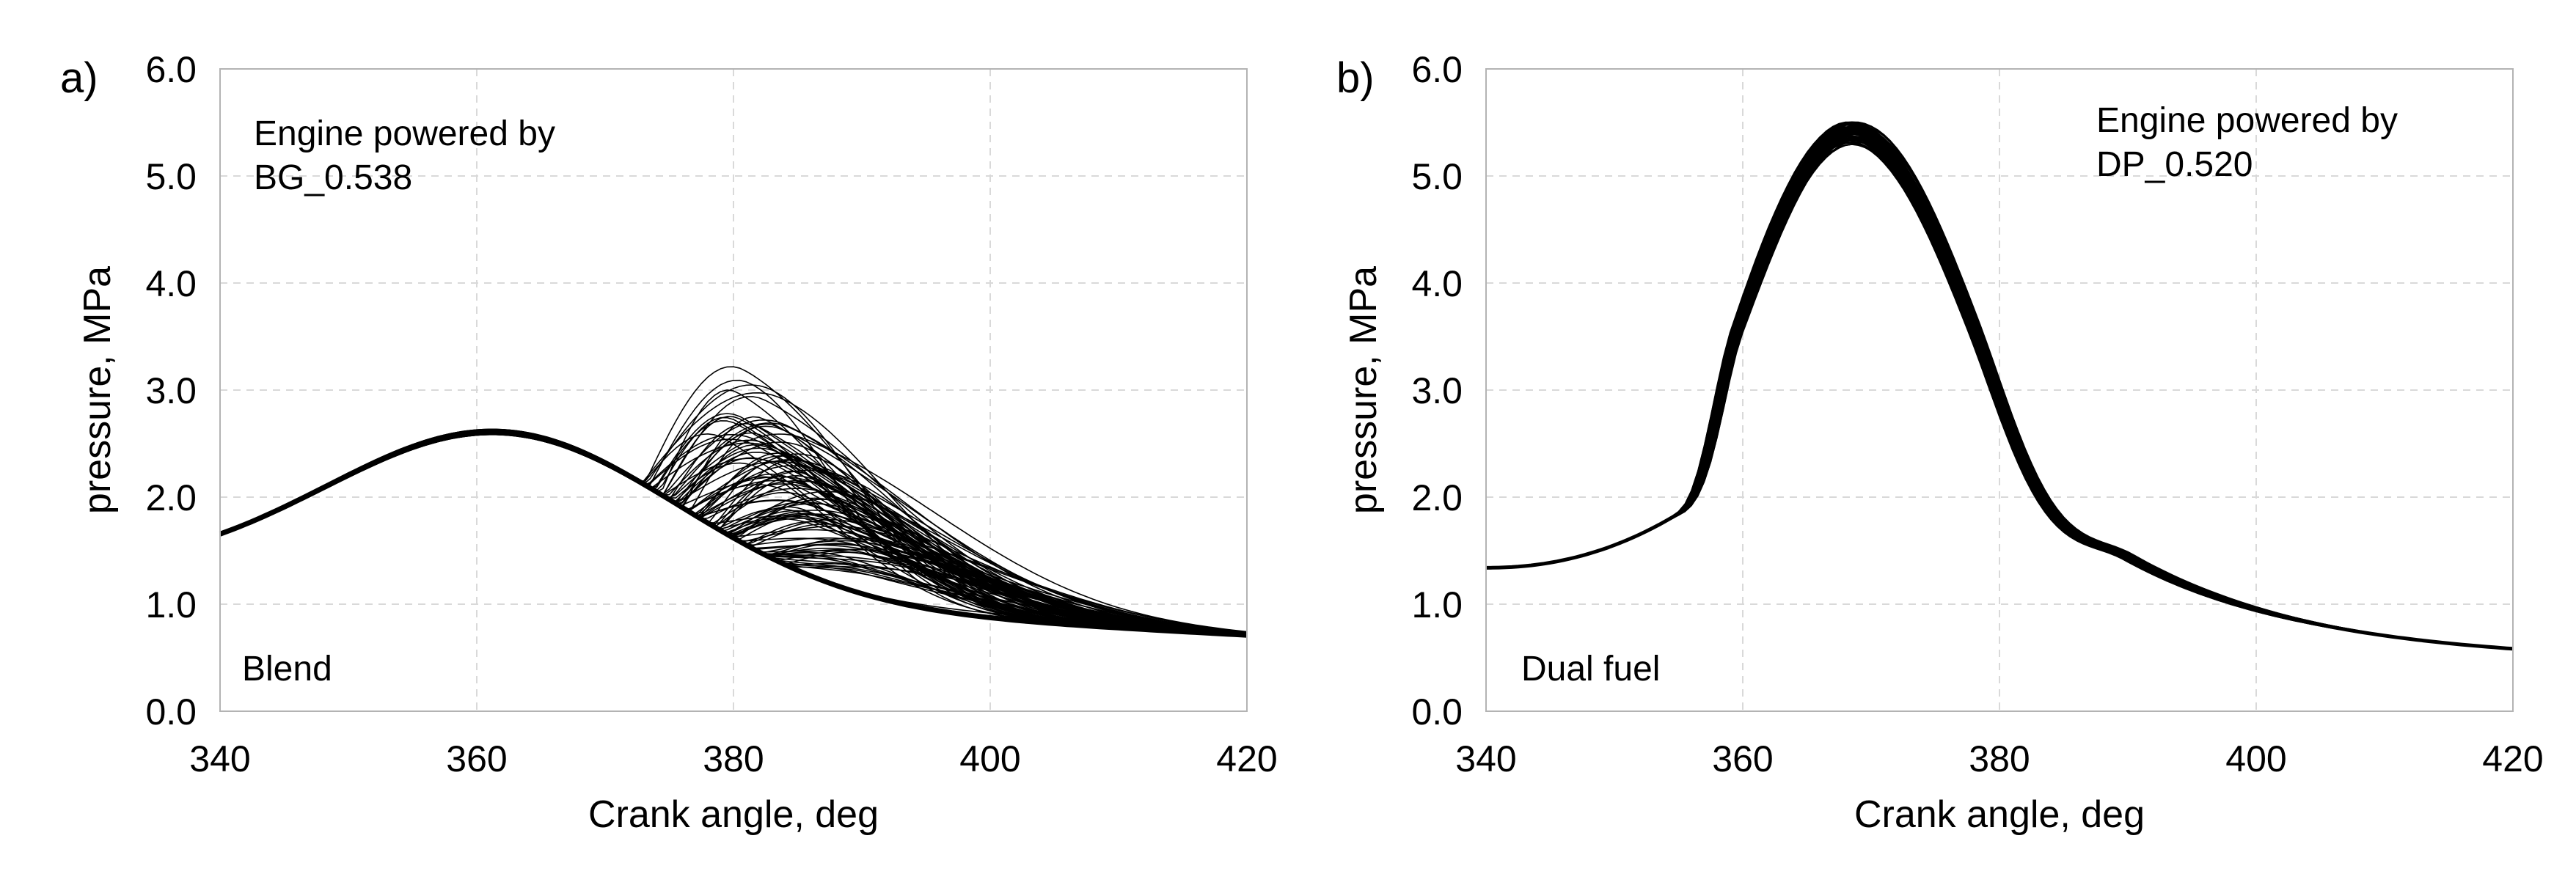 The height and width of the screenshot is (874, 2576). I want to click on annotation-line-1-a: Engine powered by, so click(404, 133).